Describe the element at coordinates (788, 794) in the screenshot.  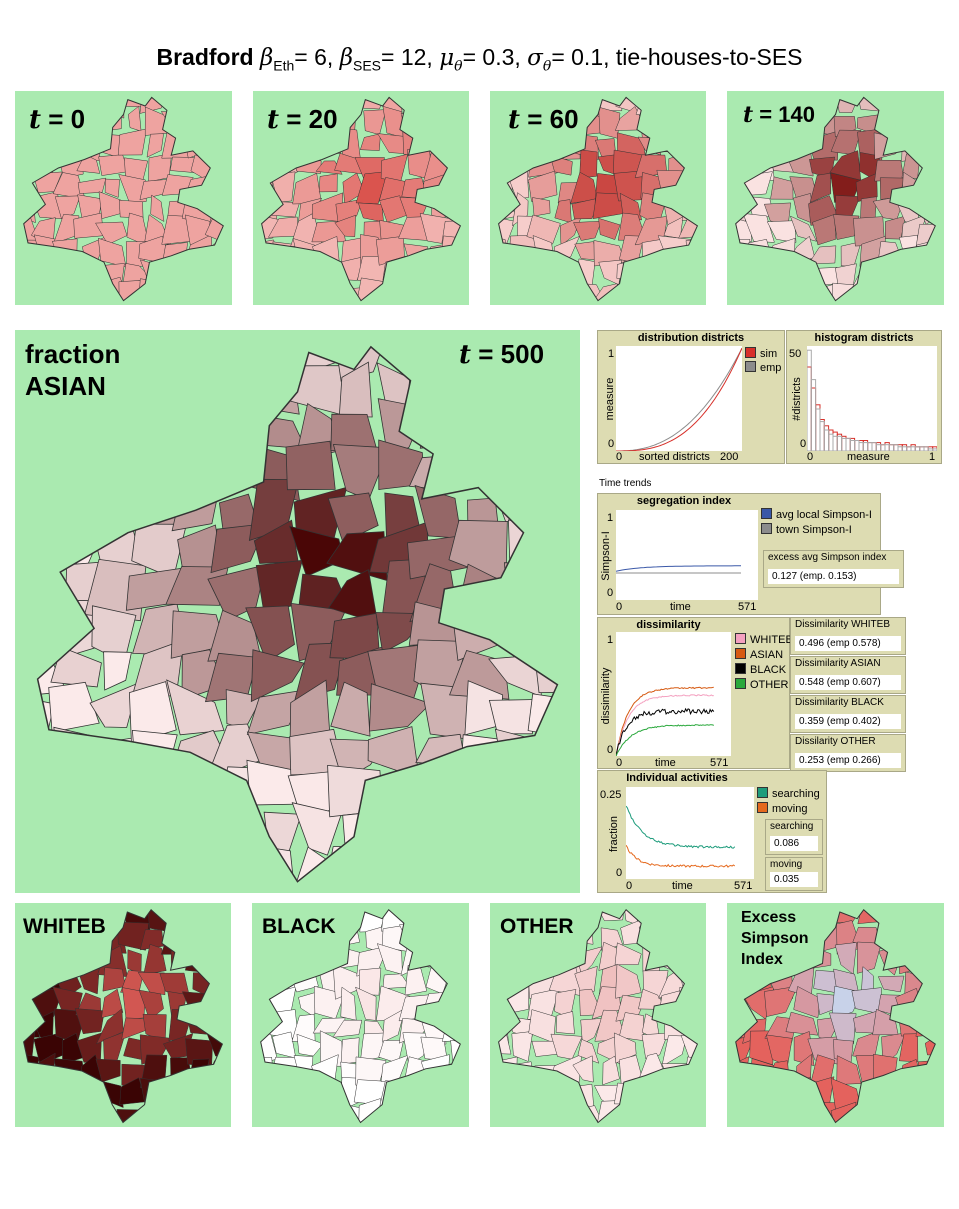
I see `activities-legend-searching: searching` at that location.